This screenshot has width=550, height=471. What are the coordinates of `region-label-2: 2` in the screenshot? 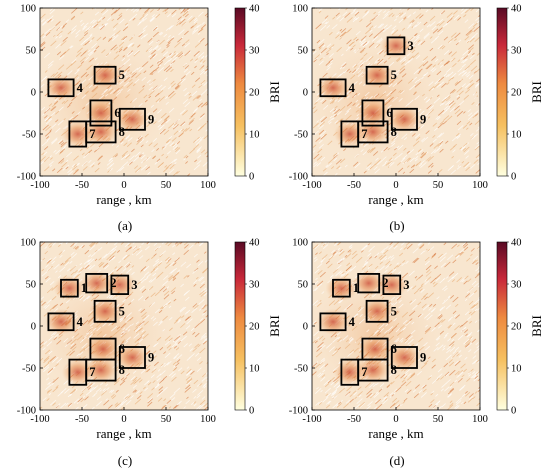 It's located at (385, 283).